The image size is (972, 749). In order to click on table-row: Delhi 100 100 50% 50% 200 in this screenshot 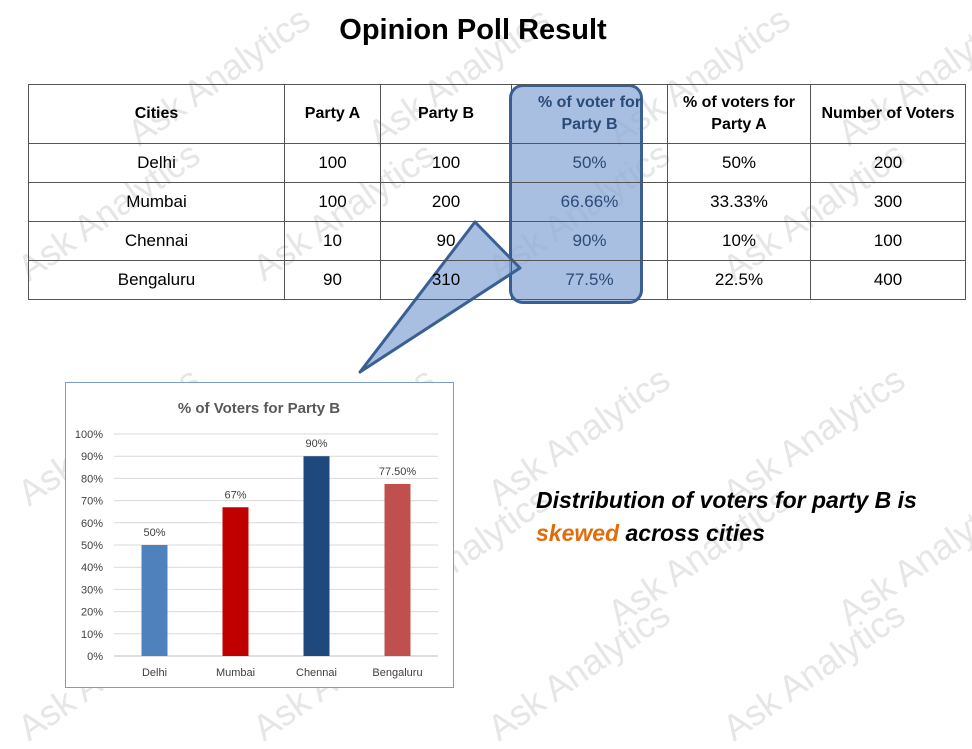, I will do `click(497, 163)`.